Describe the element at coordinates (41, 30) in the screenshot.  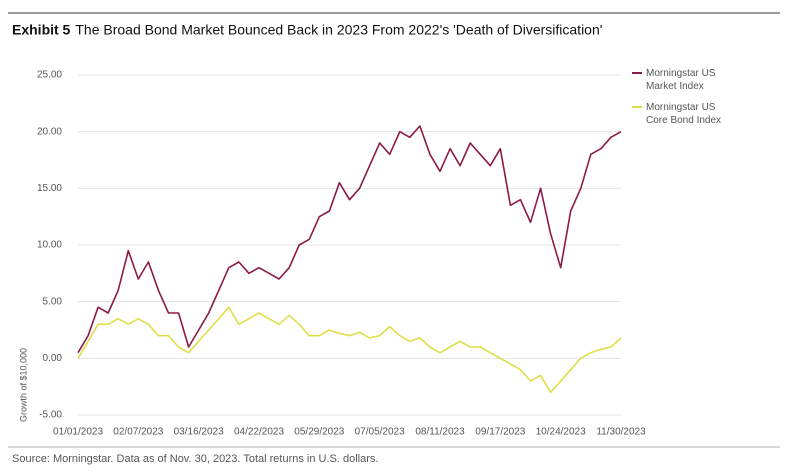
I see `exhibit-label: Exhibit 5` at that location.